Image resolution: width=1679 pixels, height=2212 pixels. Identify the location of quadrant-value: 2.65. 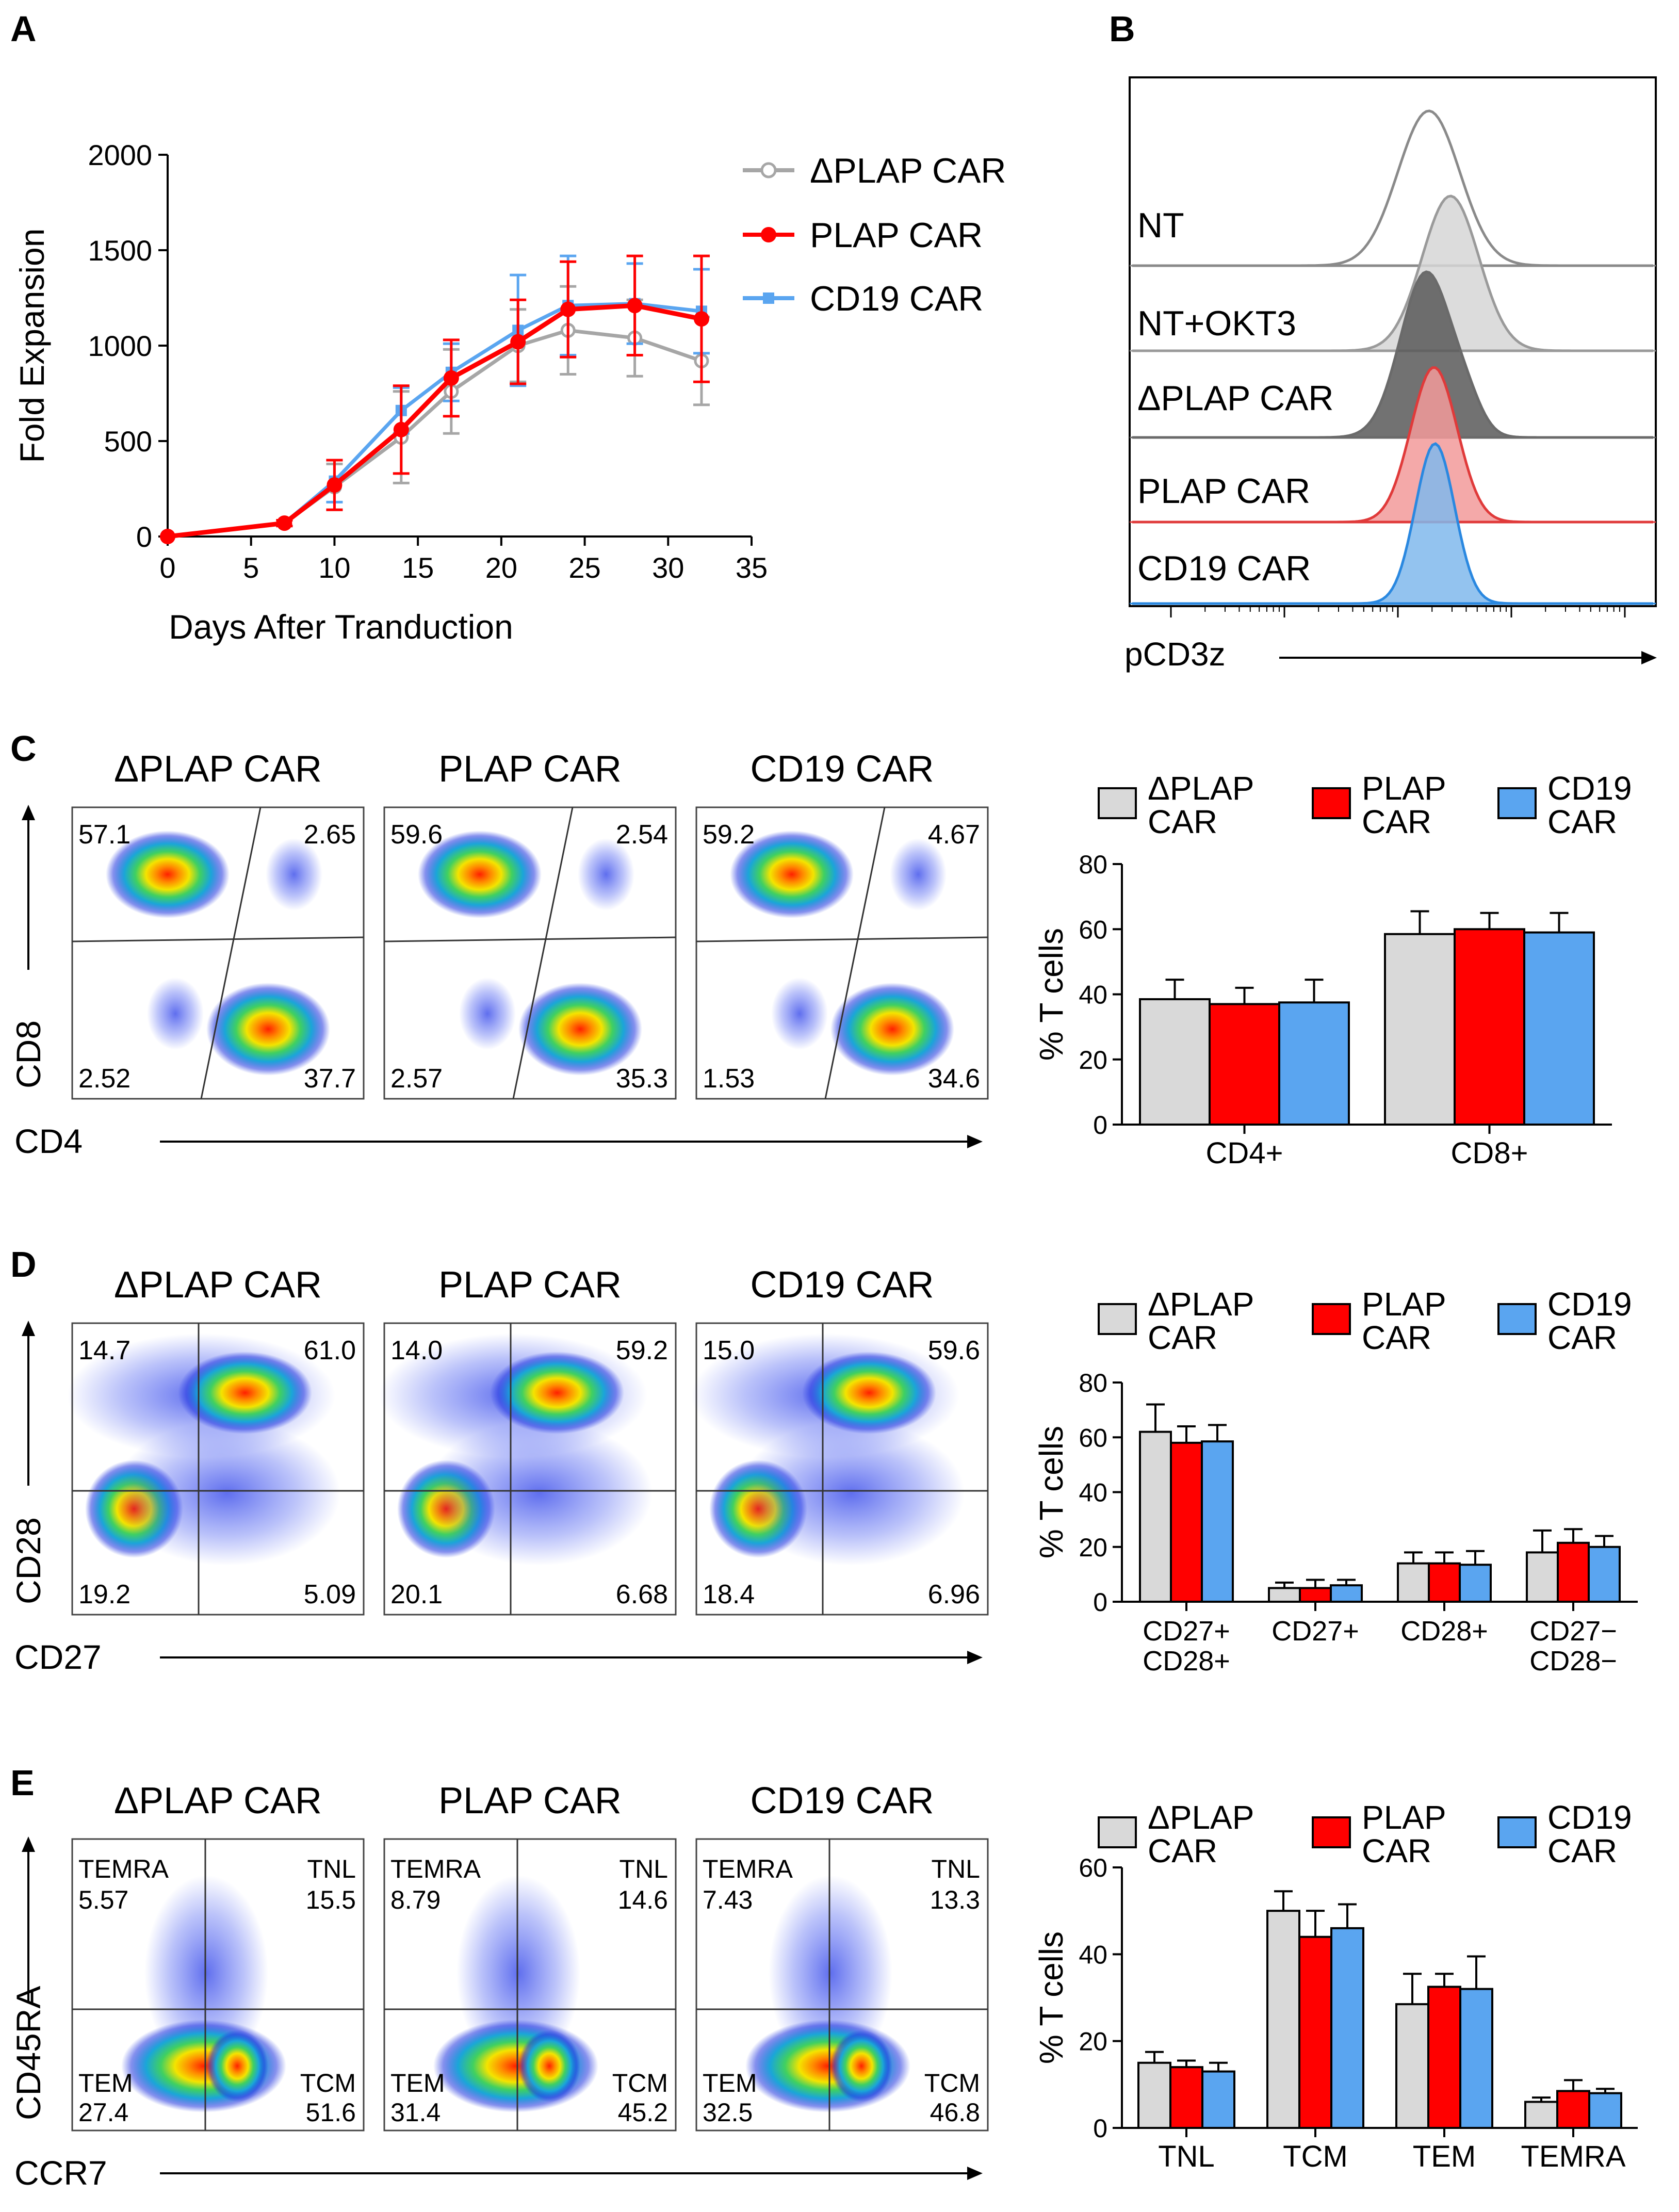
(330, 835).